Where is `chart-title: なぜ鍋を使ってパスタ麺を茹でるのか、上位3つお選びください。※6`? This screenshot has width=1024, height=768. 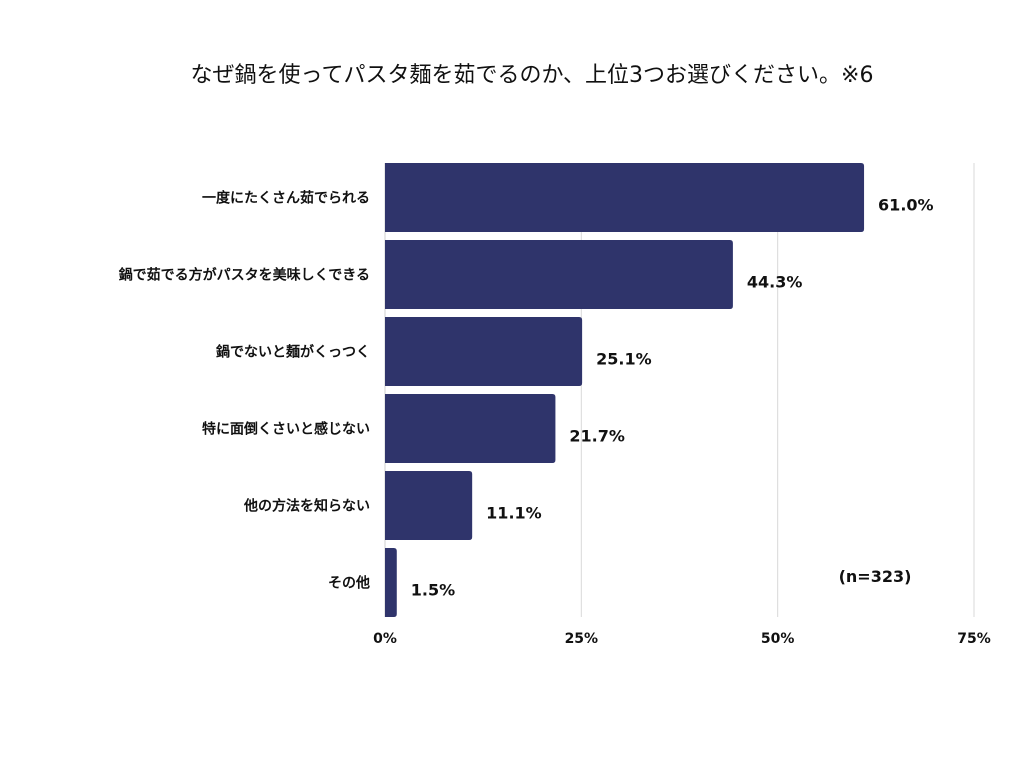 chart-title: なぜ鍋を使ってパスタ麺を茹でるのか、上位3つお選びください。※6 is located at coordinates (532, 75).